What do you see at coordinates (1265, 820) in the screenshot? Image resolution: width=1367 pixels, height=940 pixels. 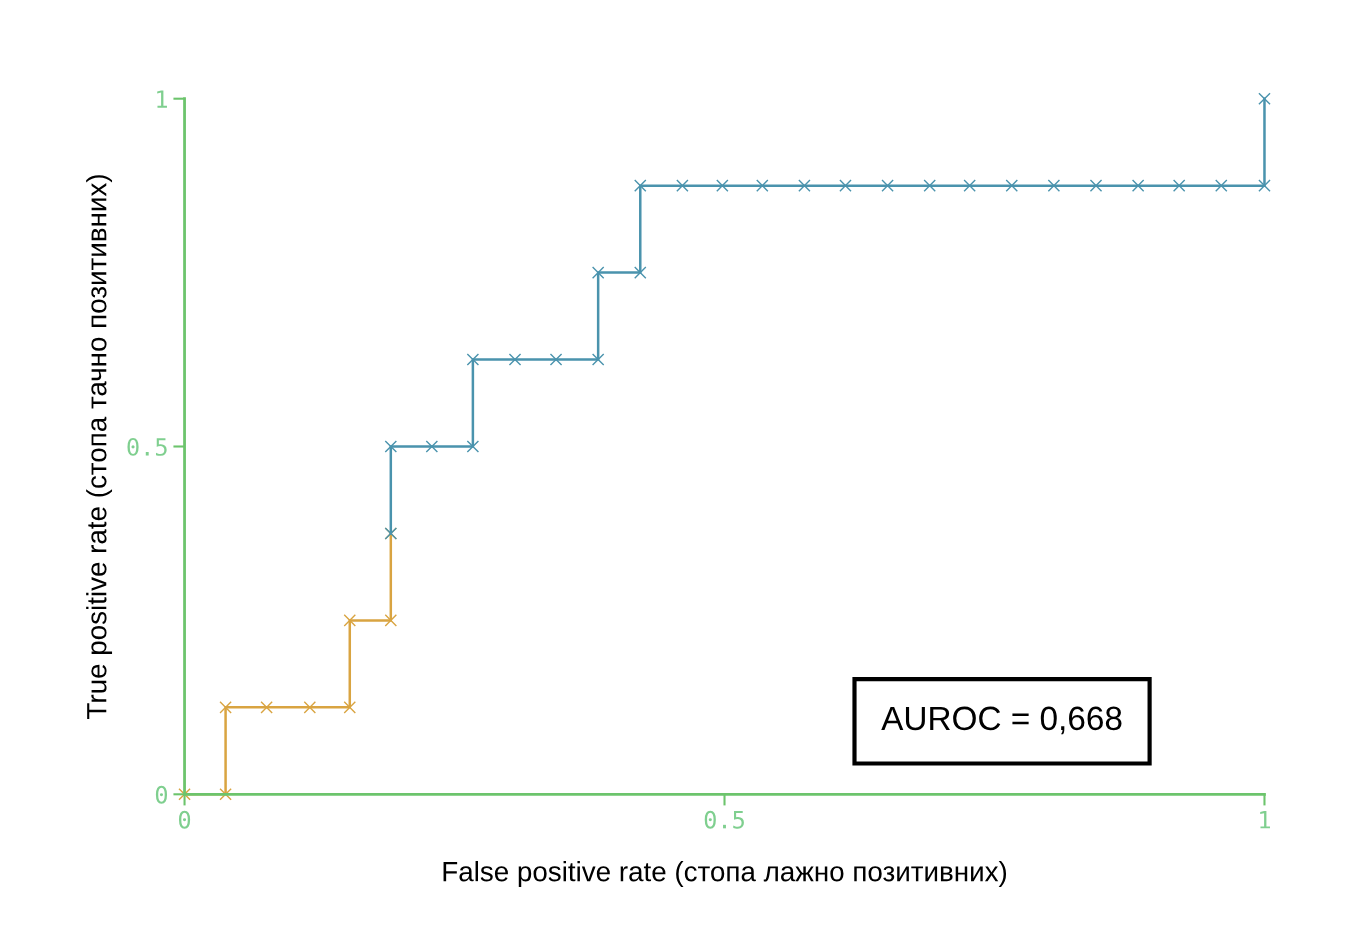 I see `x-tick-label: 1` at bounding box center [1265, 820].